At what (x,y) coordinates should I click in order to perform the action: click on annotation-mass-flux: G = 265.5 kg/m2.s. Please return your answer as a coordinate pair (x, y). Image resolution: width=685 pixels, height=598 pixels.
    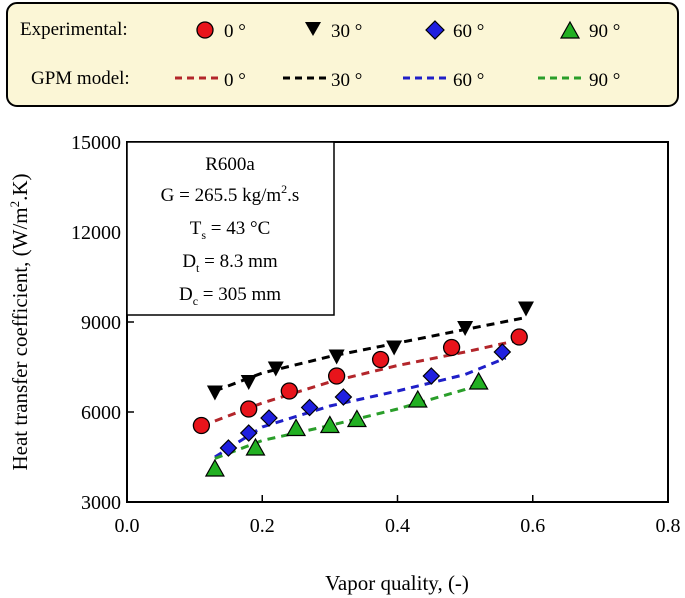
    Looking at the image, I should click on (230, 194).